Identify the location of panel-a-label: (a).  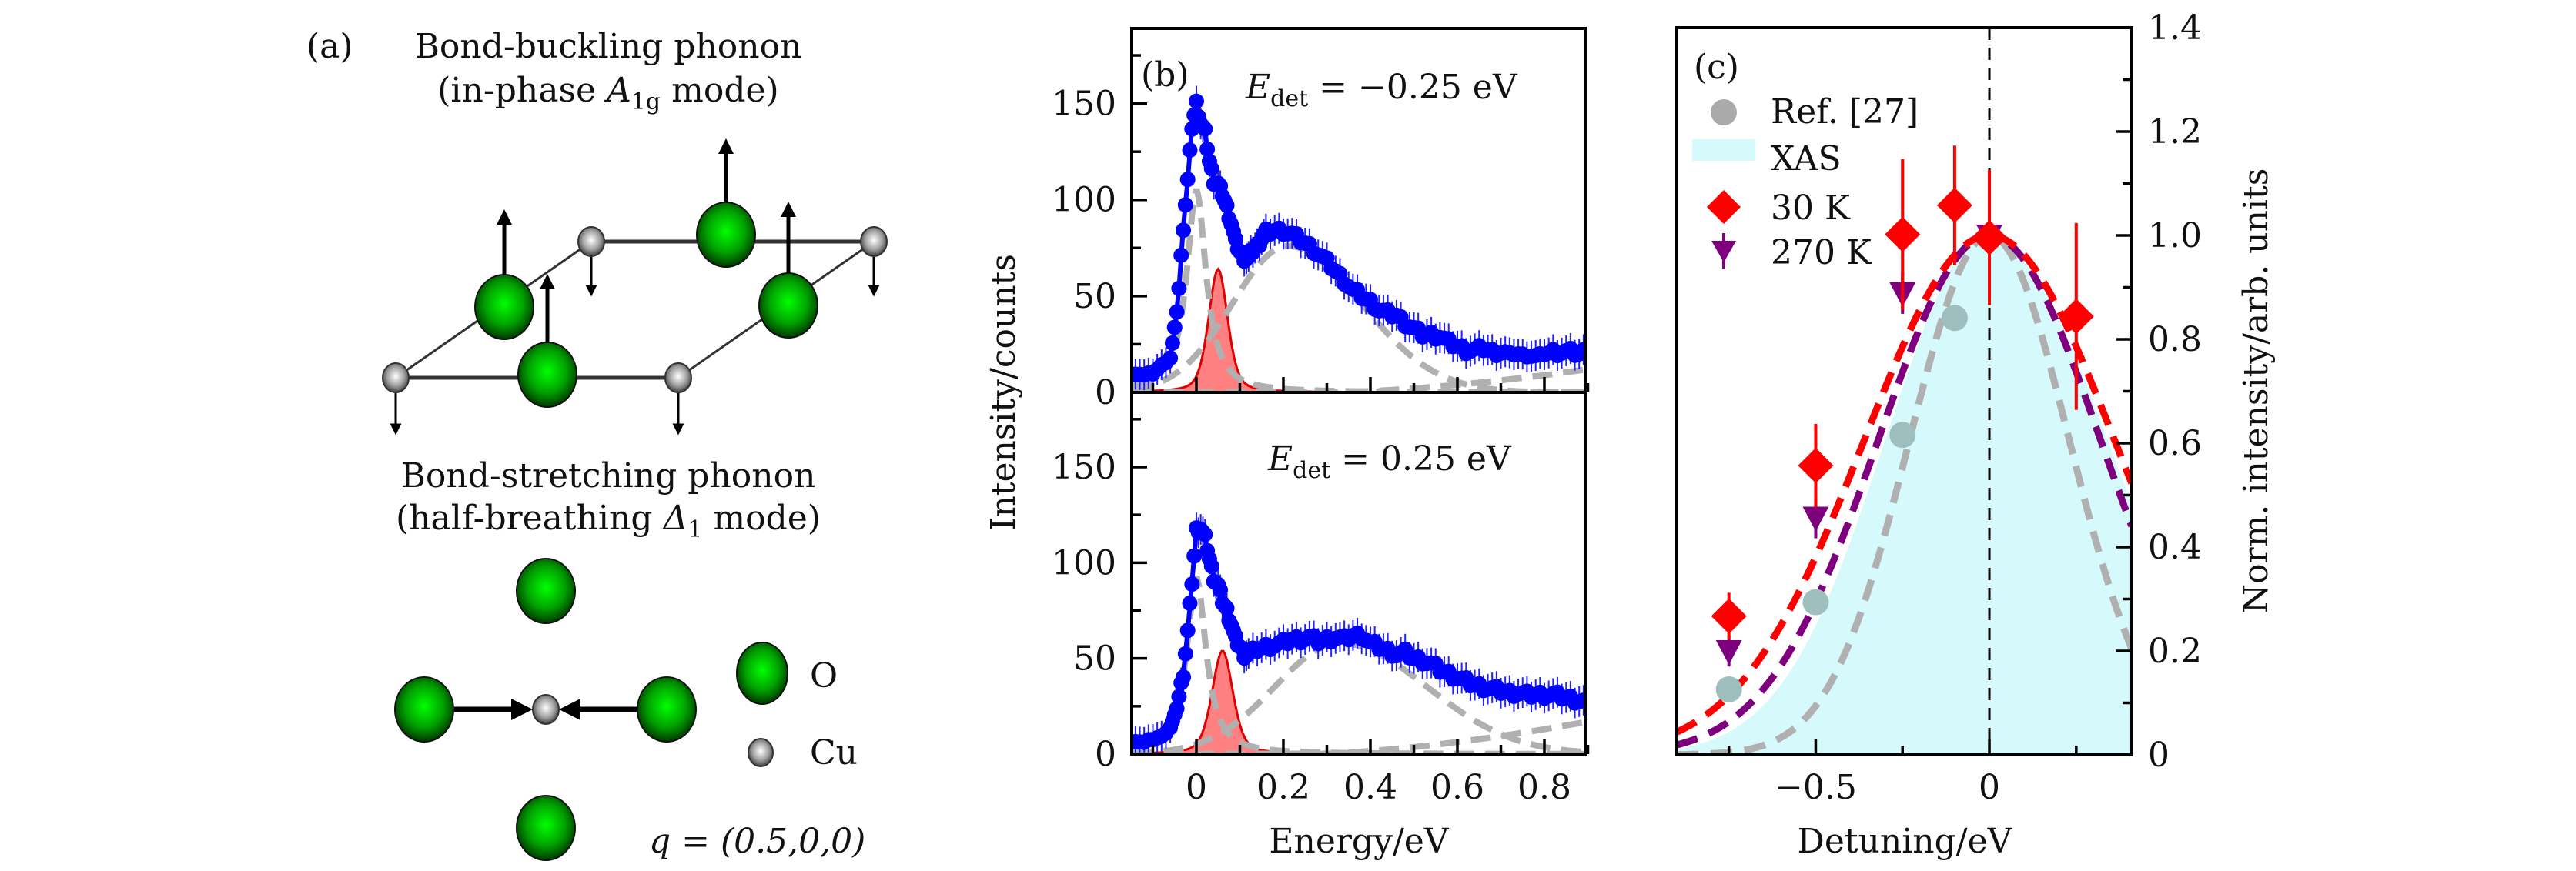
(330, 47).